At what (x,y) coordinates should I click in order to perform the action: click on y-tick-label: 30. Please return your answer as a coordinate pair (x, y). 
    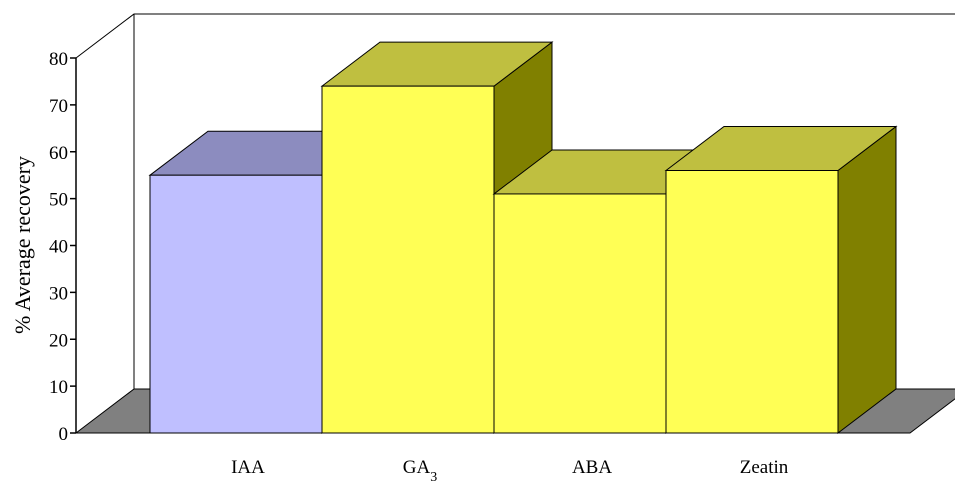
    Looking at the image, I should click on (58, 293).